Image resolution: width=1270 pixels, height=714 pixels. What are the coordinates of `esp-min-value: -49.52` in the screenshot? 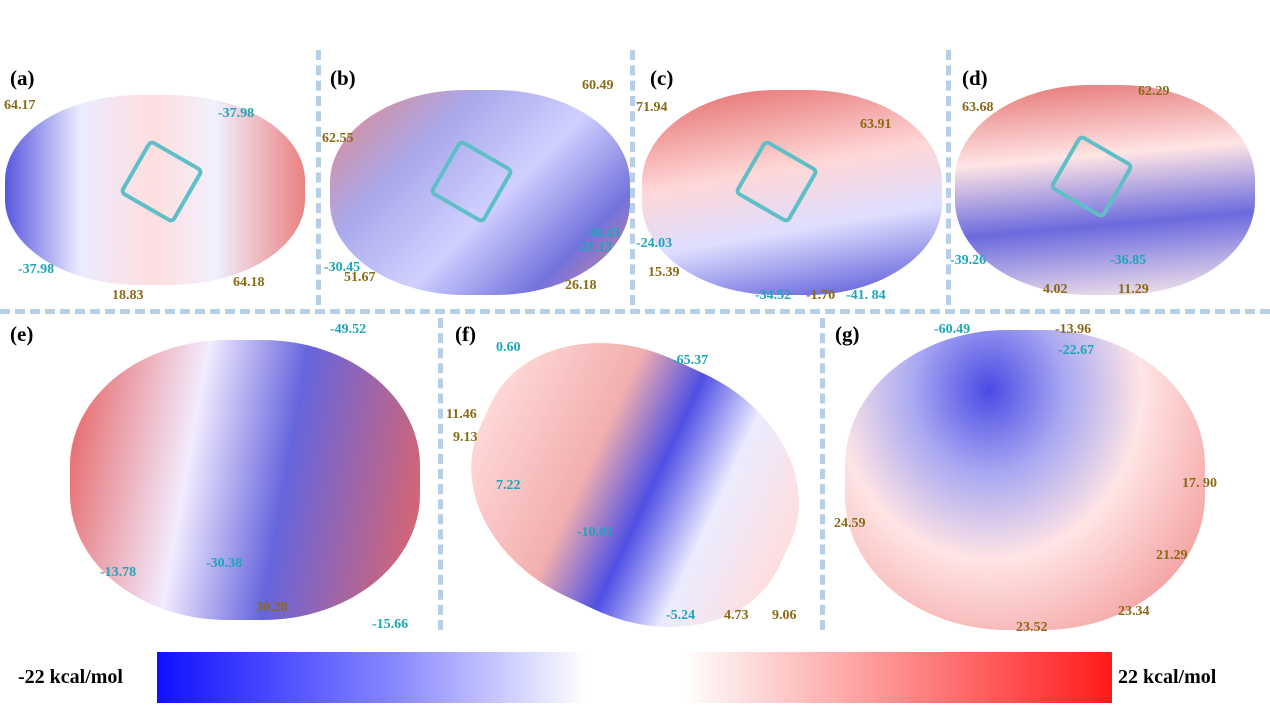 It's located at (348, 329).